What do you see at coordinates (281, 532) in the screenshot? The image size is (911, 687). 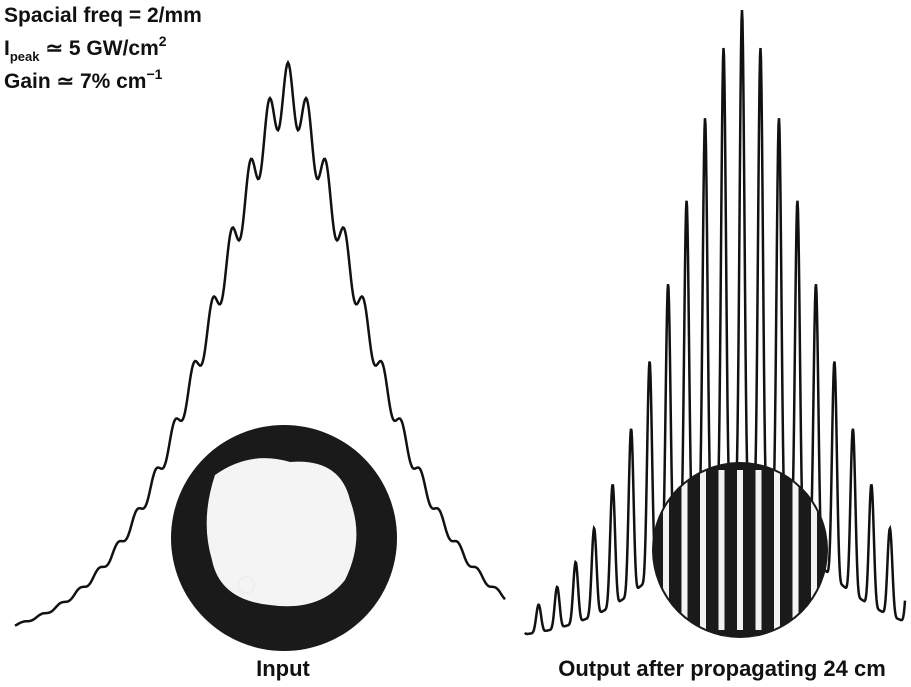 I see `input-beam-spot` at bounding box center [281, 532].